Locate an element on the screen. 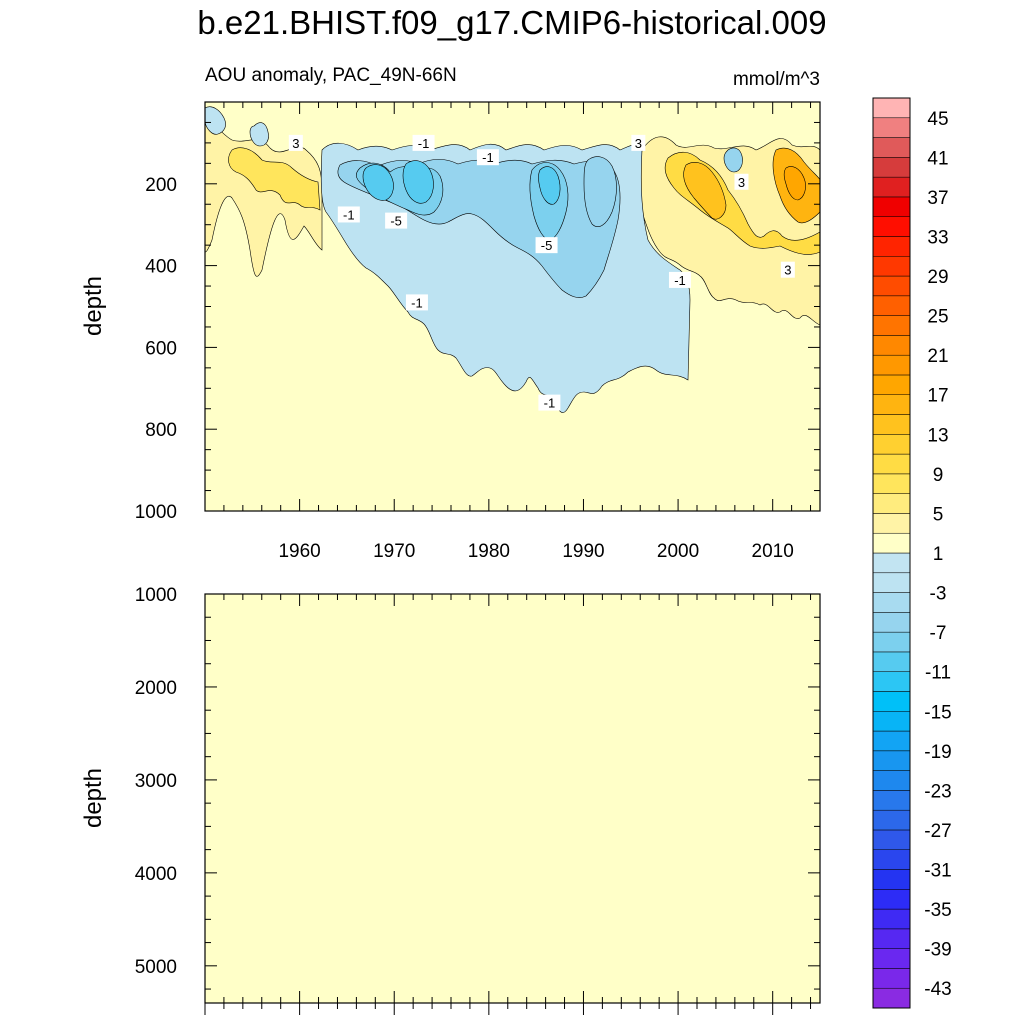  x-tick-label: 1980 is located at coordinates (489, 551).